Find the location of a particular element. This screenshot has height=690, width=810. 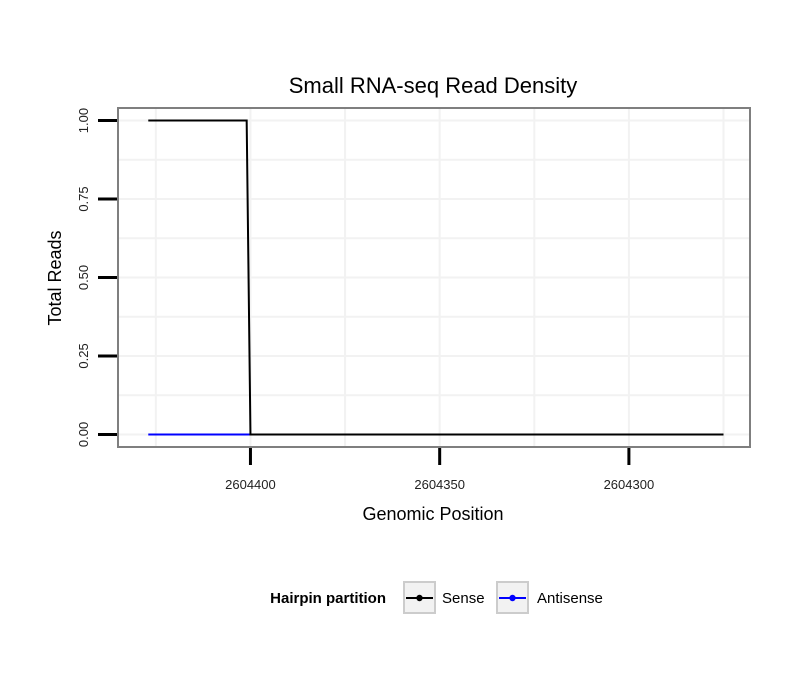

y-tick-label: 0.00 is located at coordinates (83, 434).